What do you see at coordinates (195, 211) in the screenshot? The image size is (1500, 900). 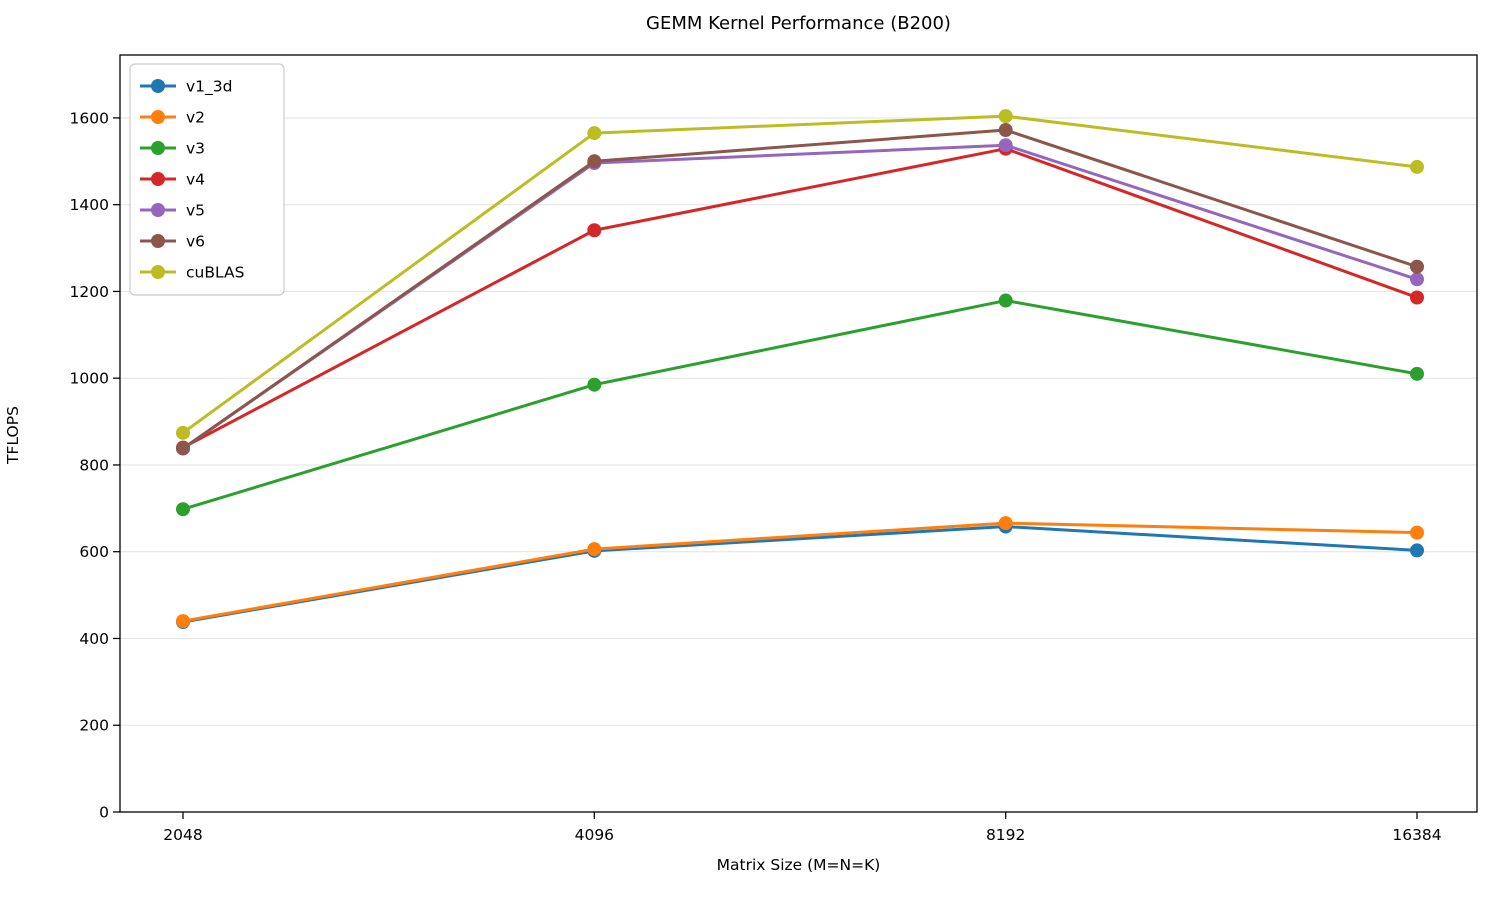 I see `legend-label-v5: v5` at bounding box center [195, 211].